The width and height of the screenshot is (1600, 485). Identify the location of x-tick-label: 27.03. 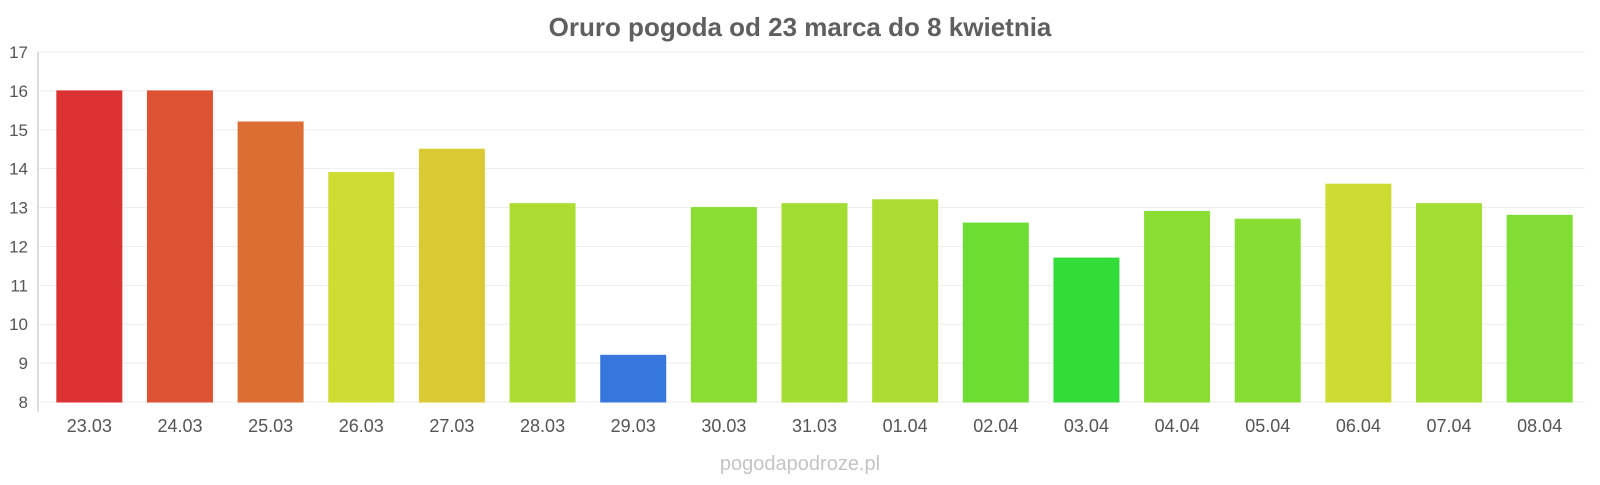
(451, 426).